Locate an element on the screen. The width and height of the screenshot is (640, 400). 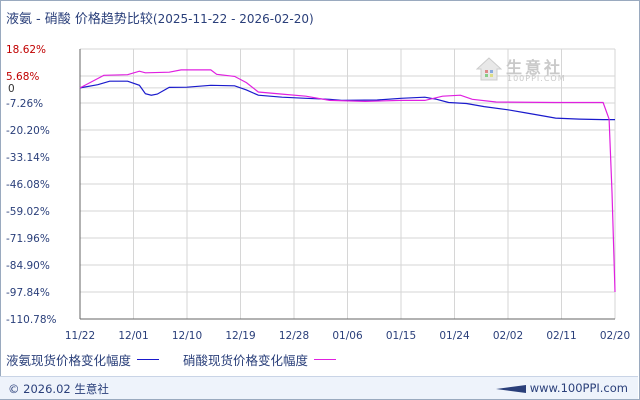
y-tick-label: -7.26% is located at coordinates (24, 104).